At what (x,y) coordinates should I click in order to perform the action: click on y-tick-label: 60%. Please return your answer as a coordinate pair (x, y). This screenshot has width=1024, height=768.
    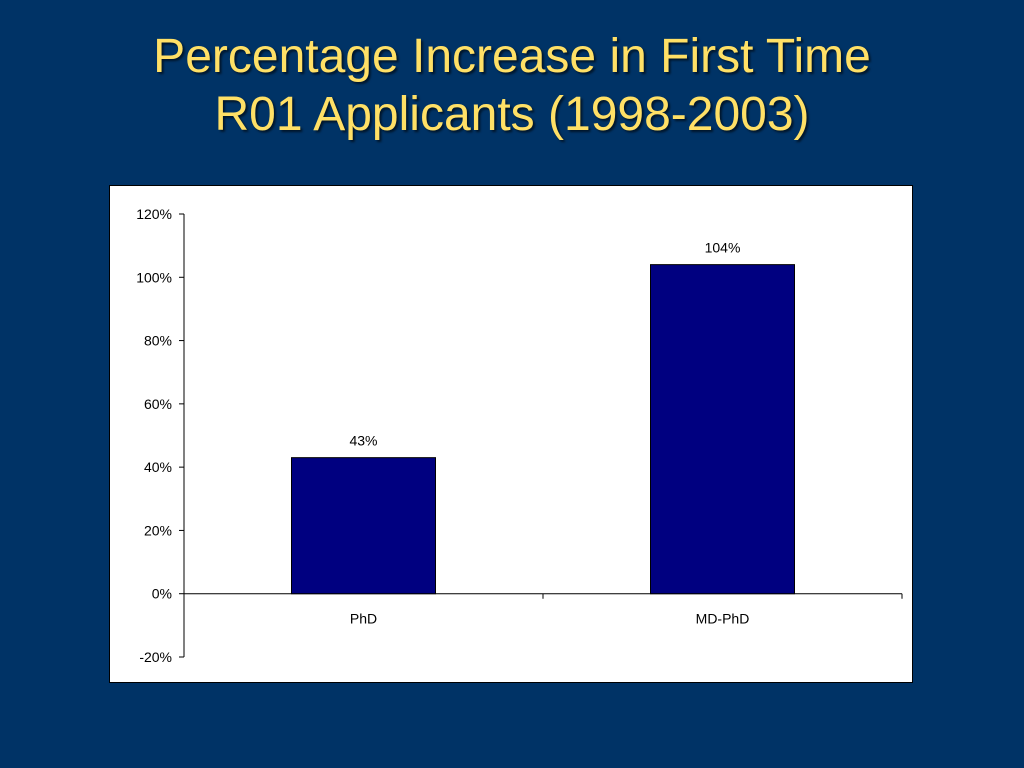
    Looking at the image, I should click on (158, 404).